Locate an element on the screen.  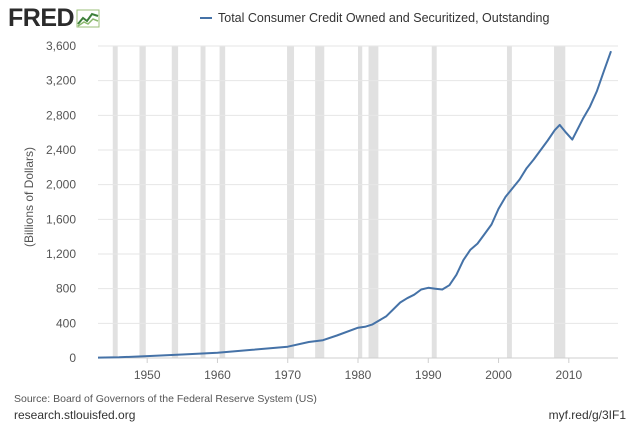
y-tick-label: 400 is located at coordinates (66, 323).